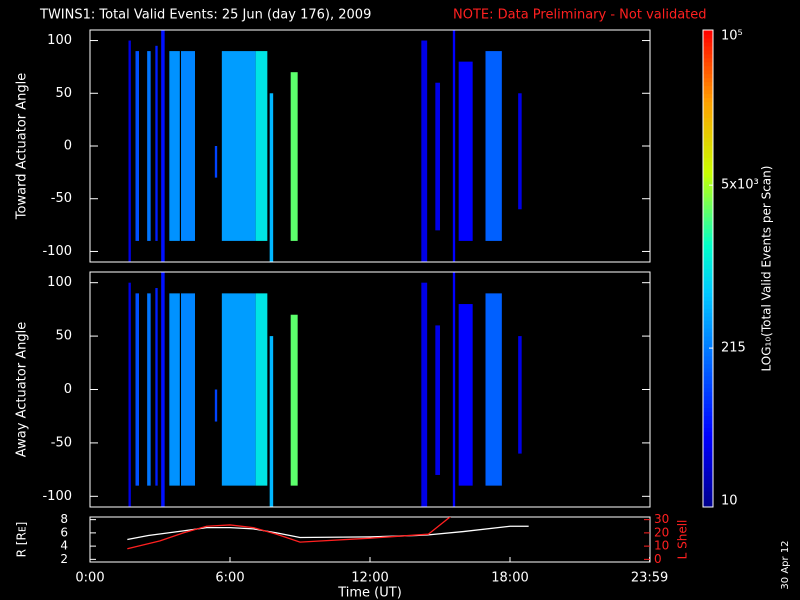 The image size is (800, 600). What do you see at coordinates (89, 578) in the screenshot?
I see `x-tick-label: 0:00` at bounding box center [89, 578].